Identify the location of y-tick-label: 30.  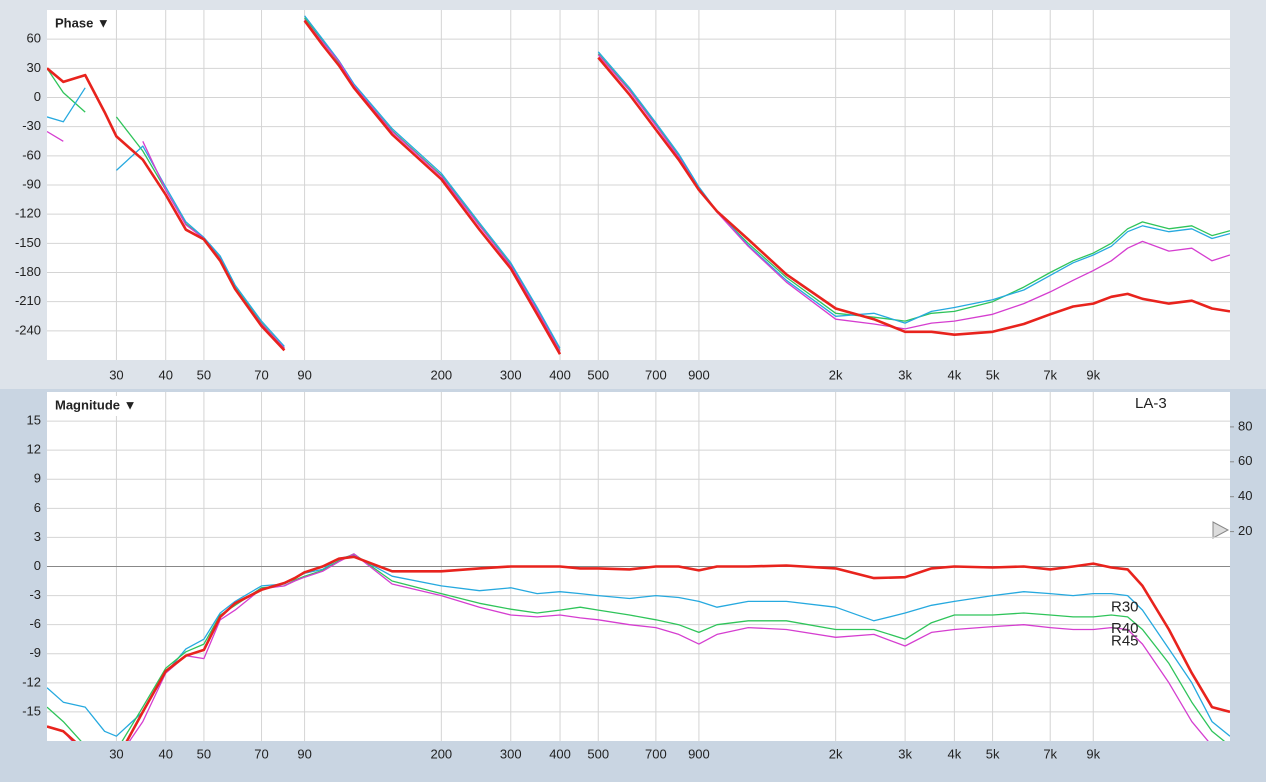
(34, 67).